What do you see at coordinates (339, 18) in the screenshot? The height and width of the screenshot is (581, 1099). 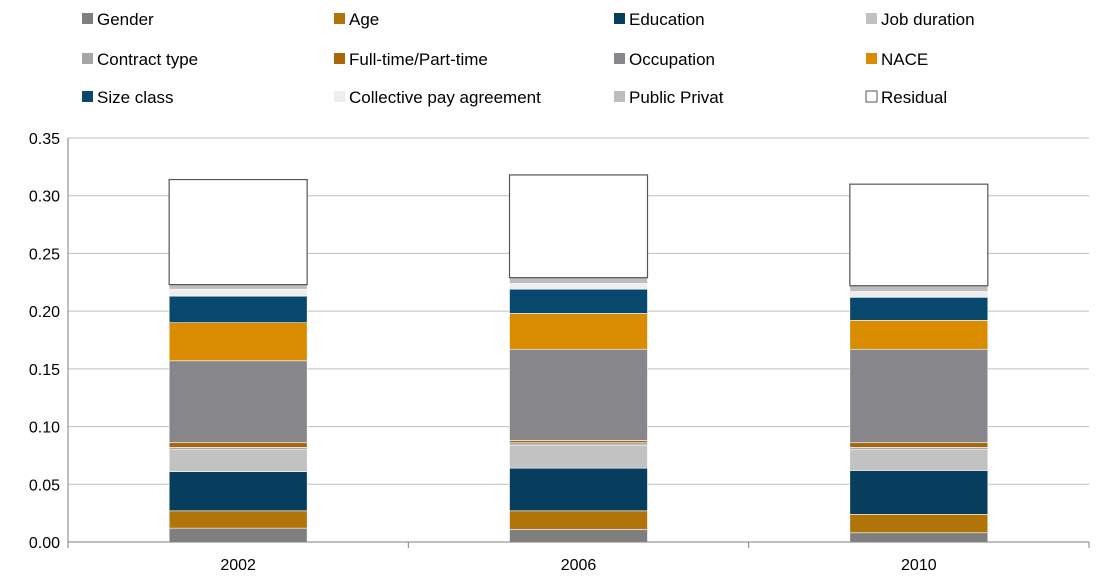 I see `legend-swatch-age` at bounding box center [339, 18].